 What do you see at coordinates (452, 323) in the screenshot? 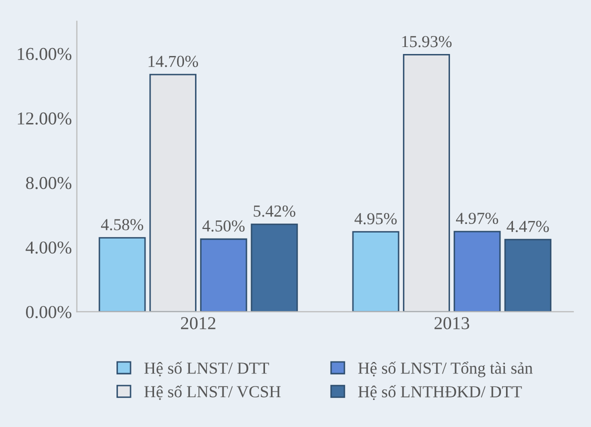
I see `x-tick-label: 2013` at bounding box center [452, 323].